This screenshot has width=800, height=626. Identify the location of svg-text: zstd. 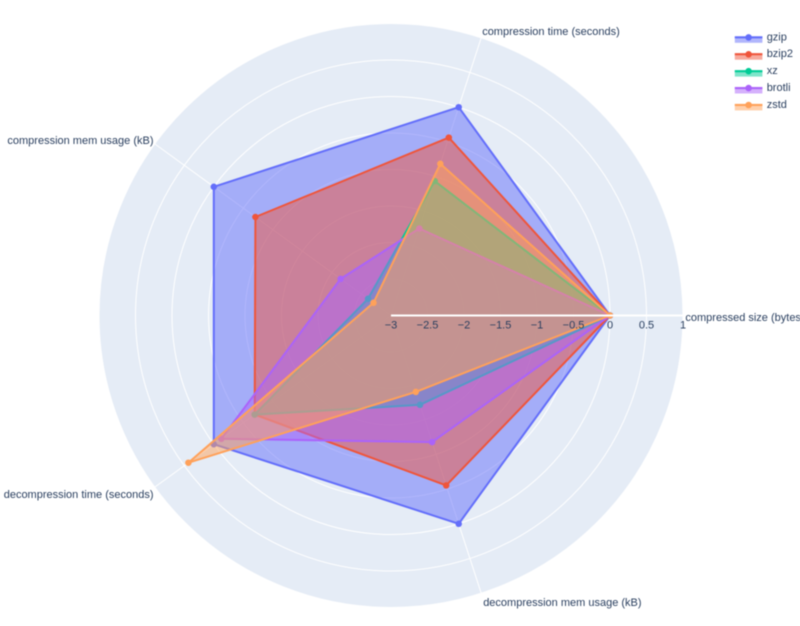
(777, 105).